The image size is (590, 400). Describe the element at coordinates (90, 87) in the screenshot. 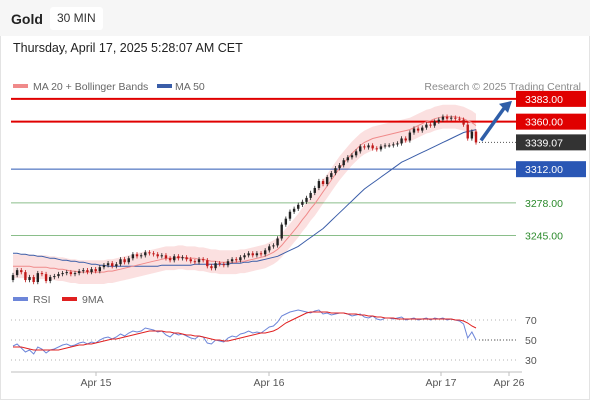

I see `ma20-legend-label: MA 20 + Bollinger Bands` at that location.